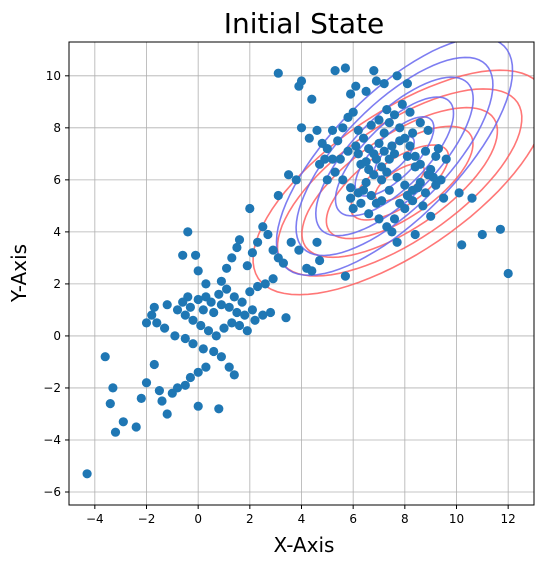 This screenshot has width=543, height=565. I want to click on y-tick-label: 0, so click(57, 336).